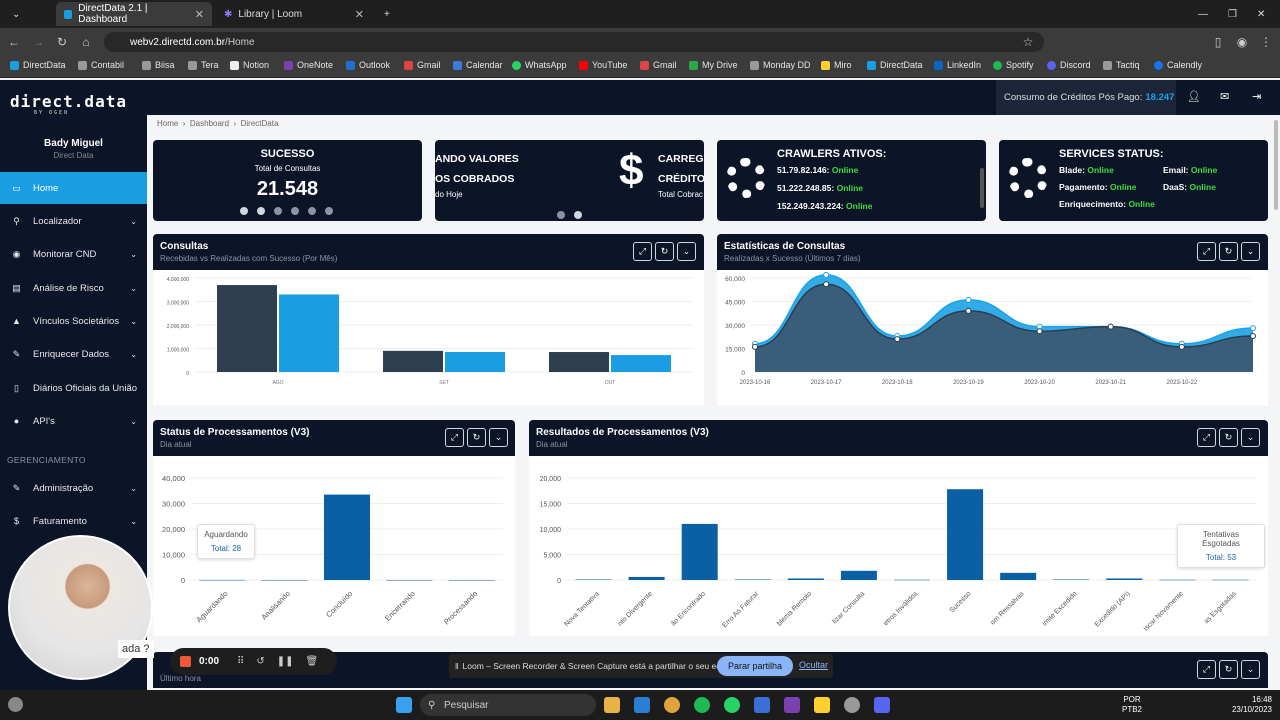  Describe the element at coordinates (38, 42) in the screenshot. I see `forward-icon: →` at that location.